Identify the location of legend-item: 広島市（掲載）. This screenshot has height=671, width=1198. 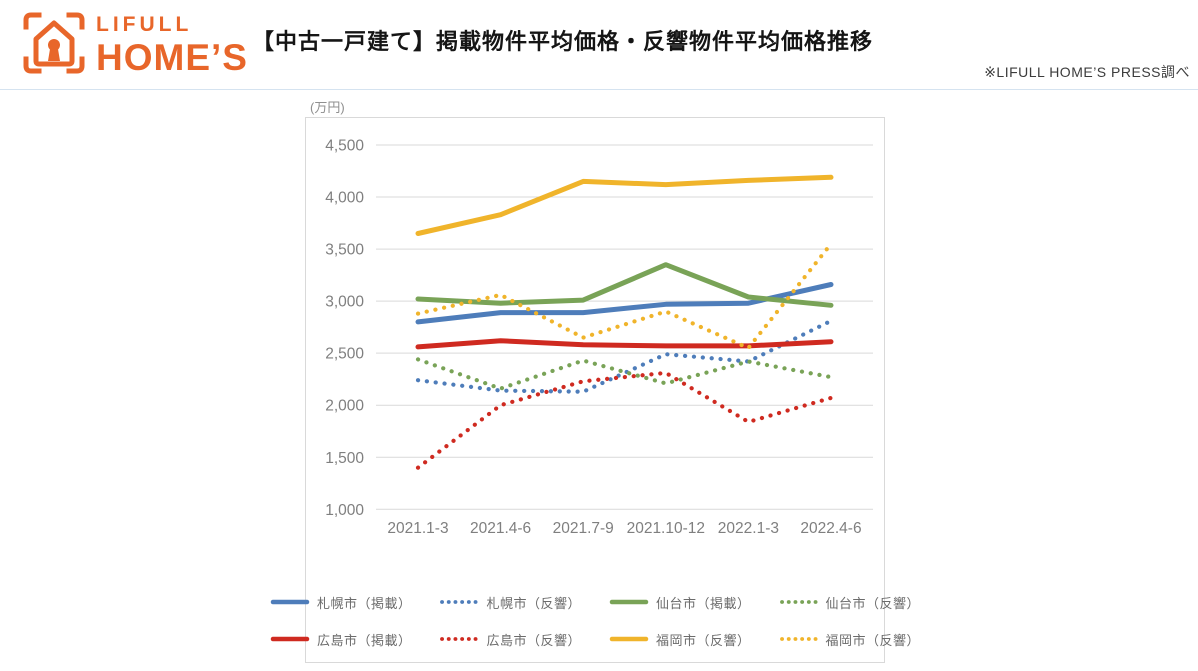
(341, 639).